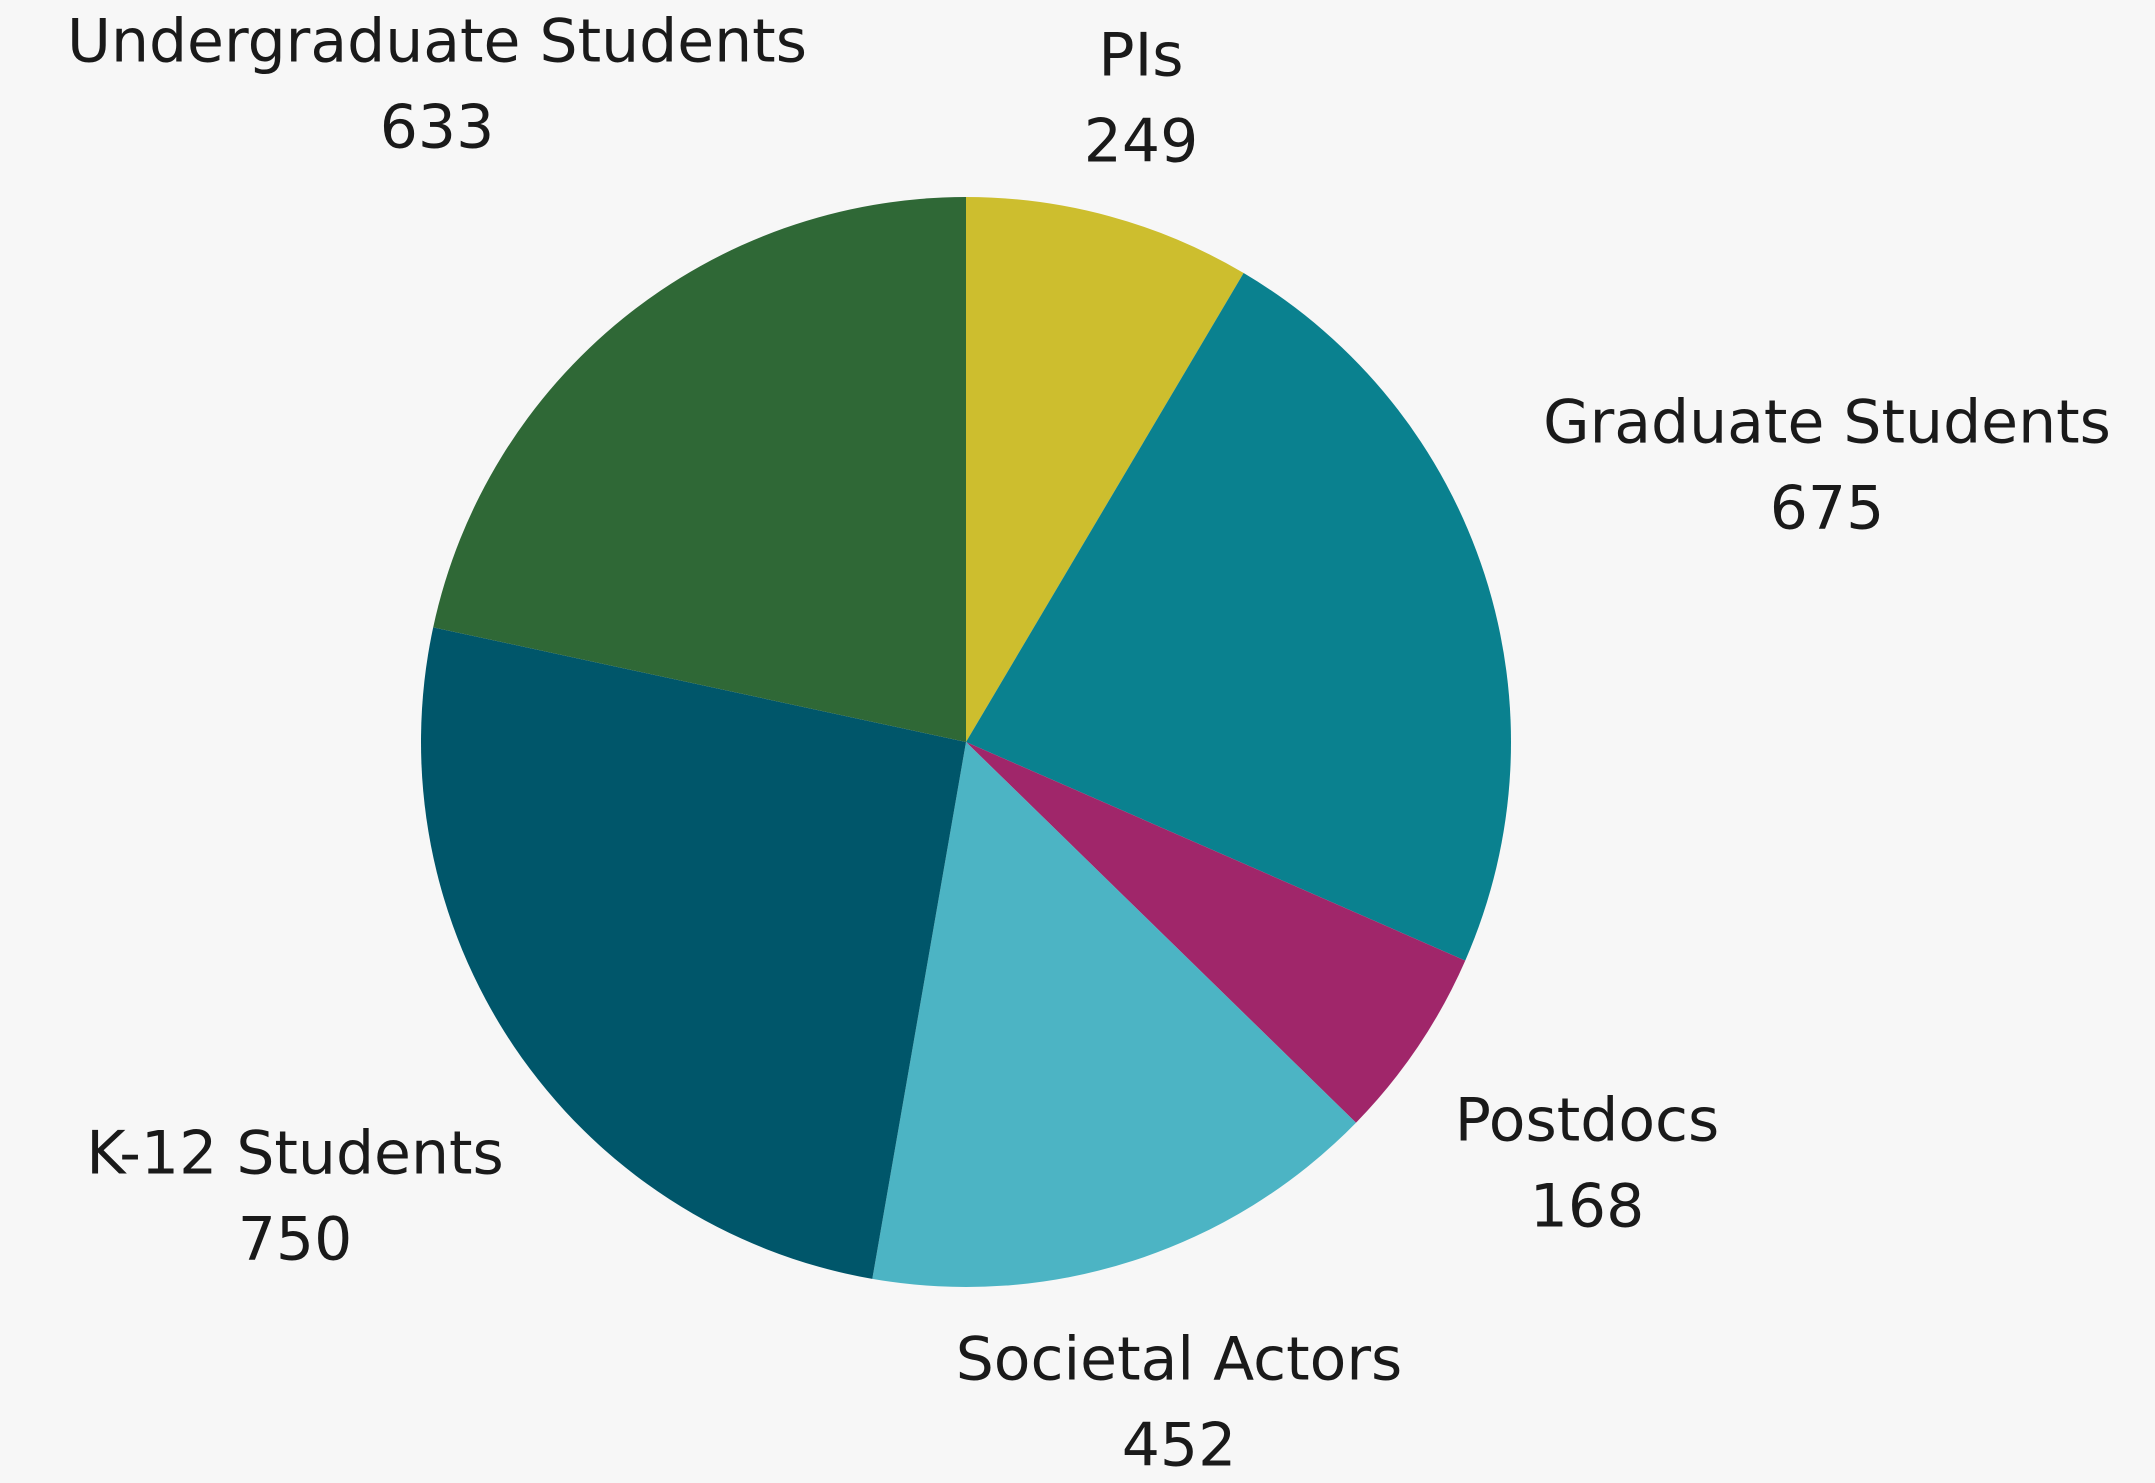 This screenshot has height=1483, width=2155. What do you see at coordinates (1179, 1360) in the screenshot?
I see `slice-label: Societal Actors` at bounding box center [1179, 1360].